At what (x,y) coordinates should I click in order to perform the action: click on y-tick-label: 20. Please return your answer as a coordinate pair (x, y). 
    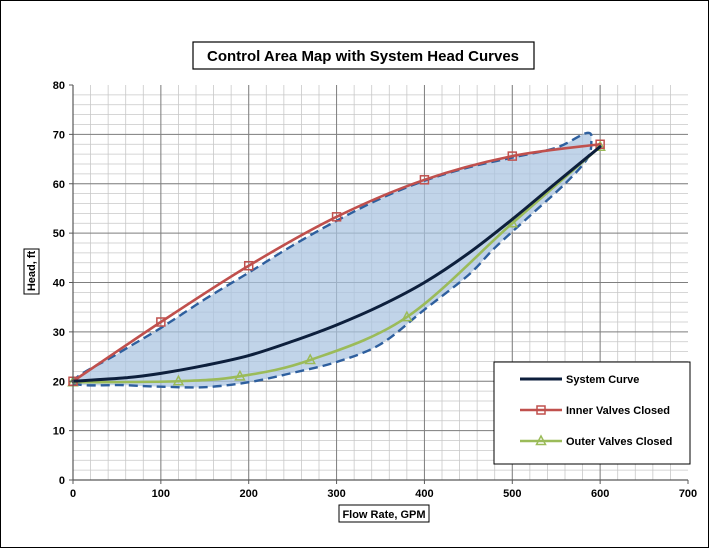
    Looking at the image, I should click on (59, 382).